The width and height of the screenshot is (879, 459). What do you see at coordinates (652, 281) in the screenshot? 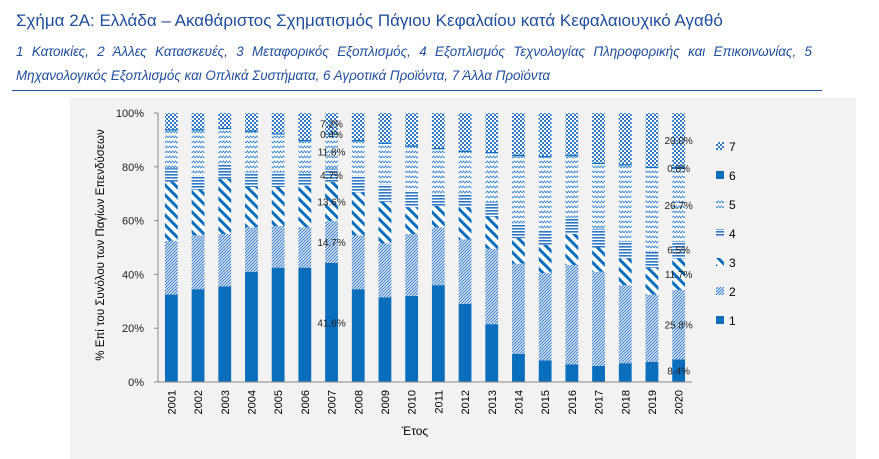
I see `bar-segment-3-2019` at bounding box center [652, 281].